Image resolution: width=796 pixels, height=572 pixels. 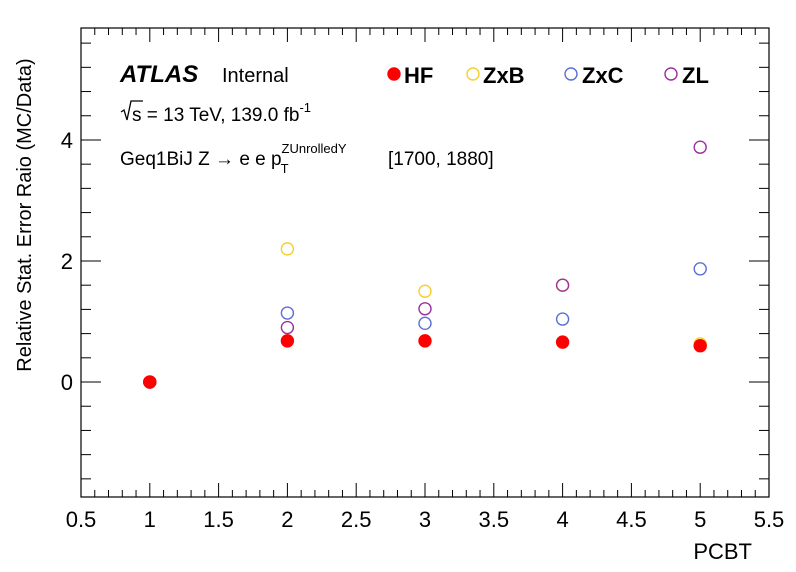 I want to click on x-tick-label: 1, so click(x=150, y=519).